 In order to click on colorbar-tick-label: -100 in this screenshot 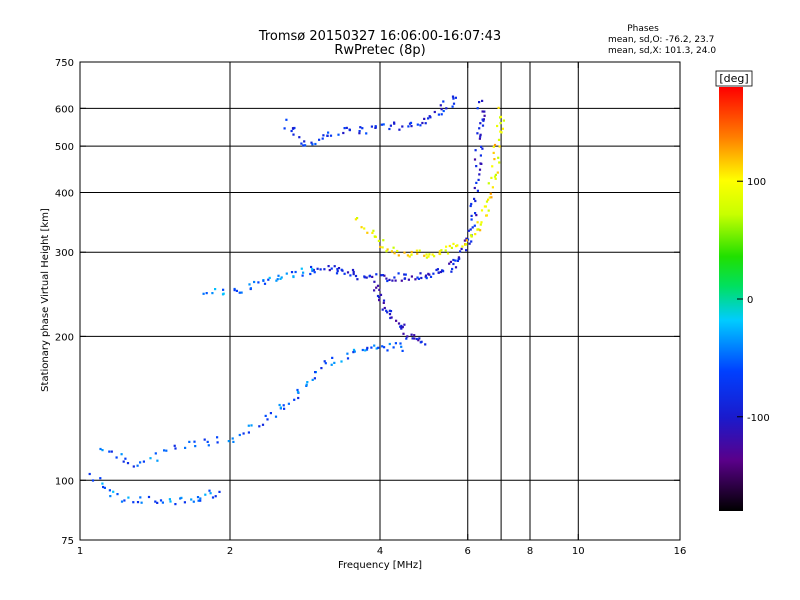, I will do `click(758, 418)`.